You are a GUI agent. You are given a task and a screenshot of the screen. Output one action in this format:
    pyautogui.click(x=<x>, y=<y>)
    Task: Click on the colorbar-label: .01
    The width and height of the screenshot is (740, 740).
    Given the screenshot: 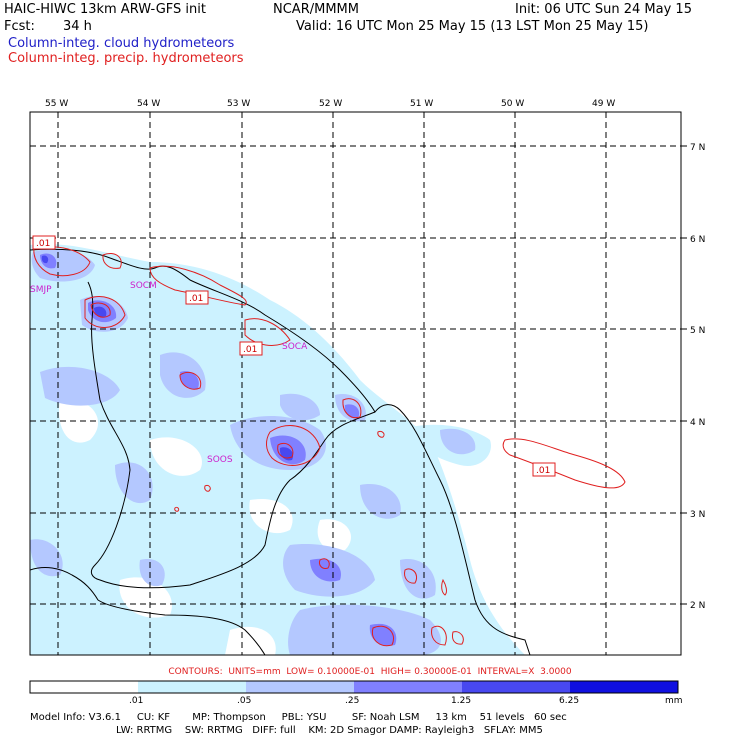 What is the action you would take?
    pyautogui.click(x=136, y=701)
    